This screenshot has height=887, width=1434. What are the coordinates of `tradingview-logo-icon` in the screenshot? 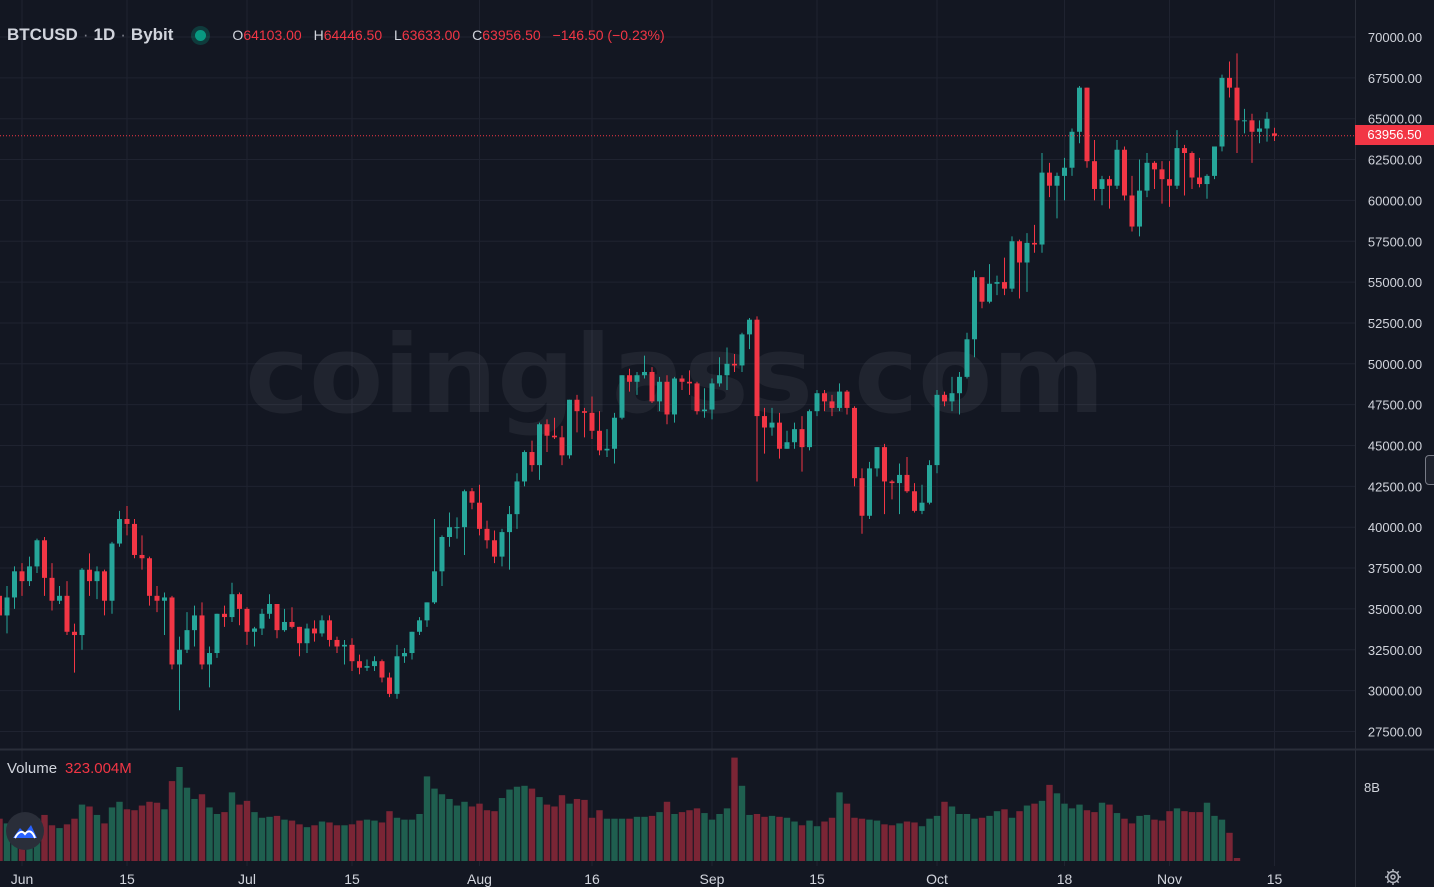 It's located at (25, 831).